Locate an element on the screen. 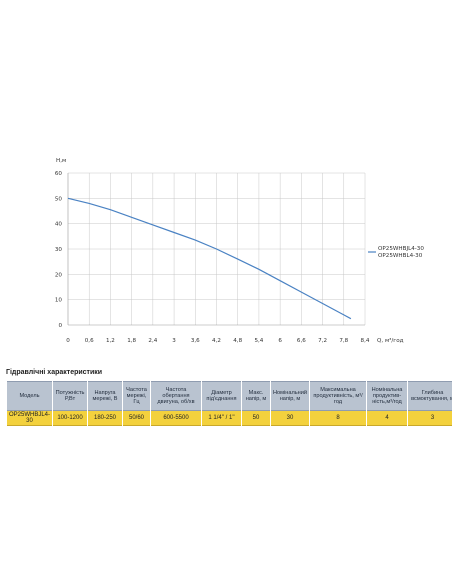 This screenshot has width=452, height=584. x-tick-label: 5,4 is located at coordinates (258, 341).